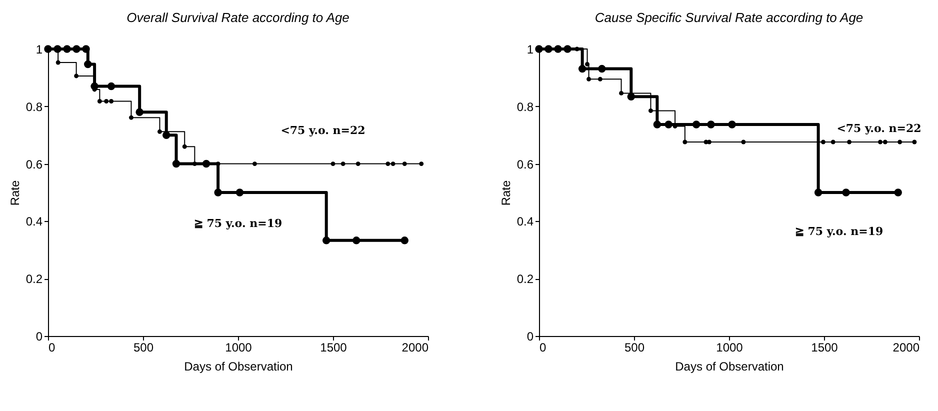 This screenshot has height=411, width=938. Describe the element at coordinates (238, 17) in the screenshot. I see `chart-title: Overall Survival Rate according to Age` at that location.